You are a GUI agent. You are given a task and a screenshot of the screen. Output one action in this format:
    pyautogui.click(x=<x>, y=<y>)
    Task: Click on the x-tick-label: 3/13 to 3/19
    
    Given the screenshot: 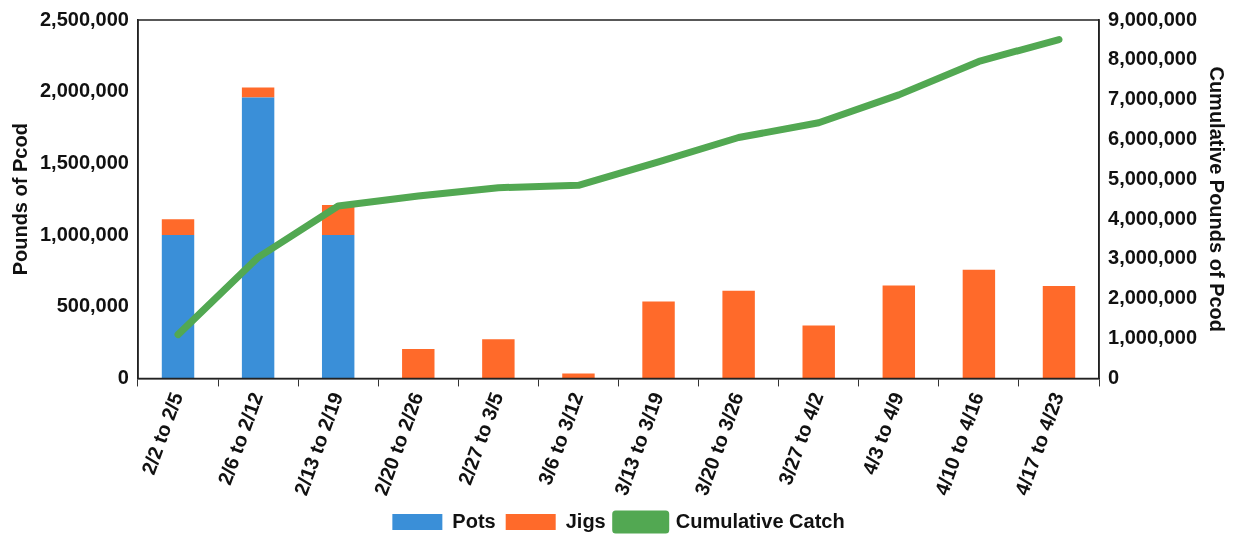 What is the action you would take?
    pyautogui.click(x=638, y=444)
    